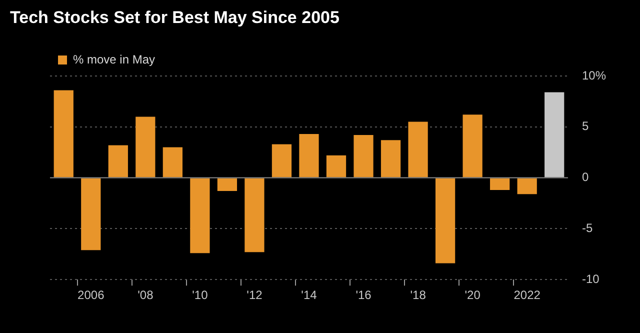  I want to click on x-tick-label: '14, so click(309, 295).